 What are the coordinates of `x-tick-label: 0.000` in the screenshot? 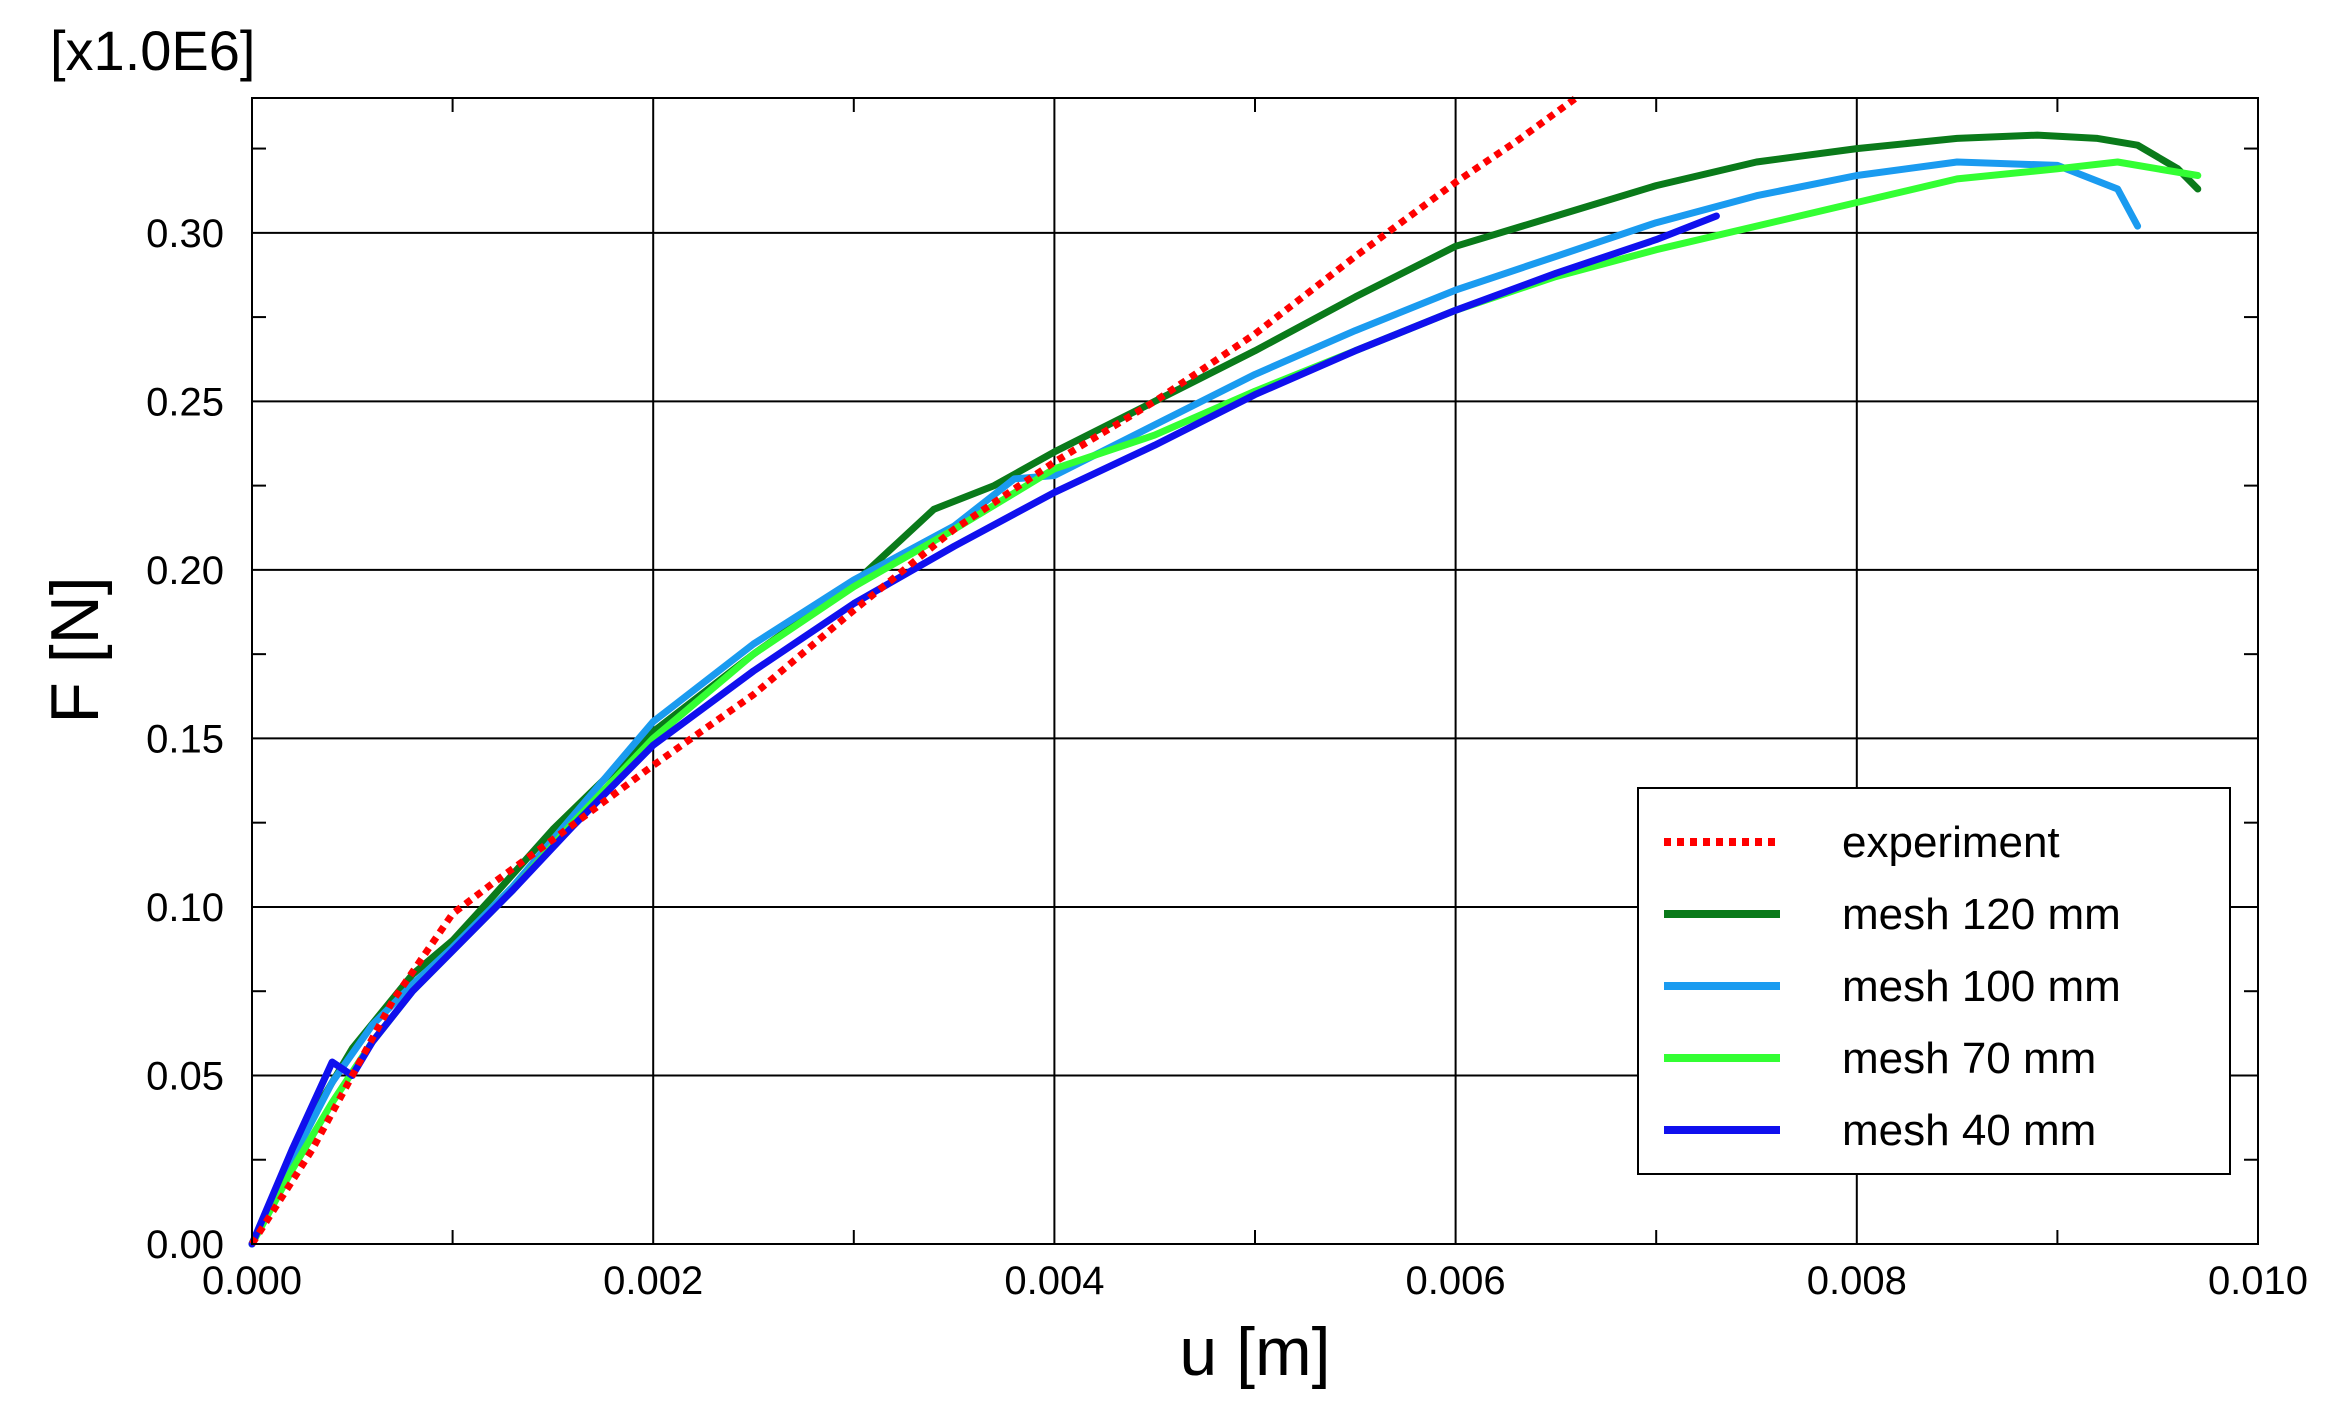 It's located at (252, 1281).